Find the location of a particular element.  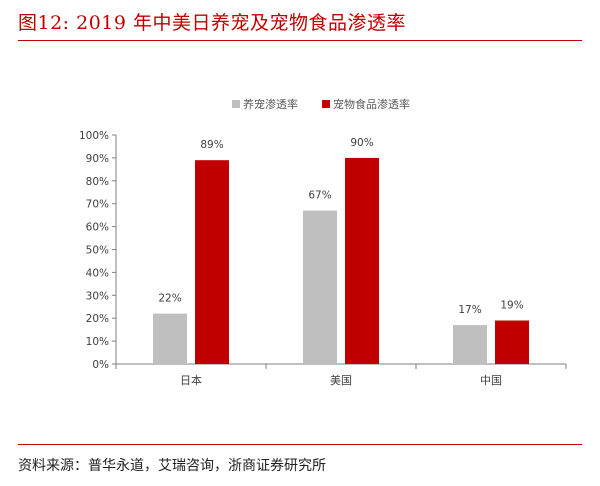

legend-label-2: 宠物食品渗透率 is located at coordinates (371, 104).